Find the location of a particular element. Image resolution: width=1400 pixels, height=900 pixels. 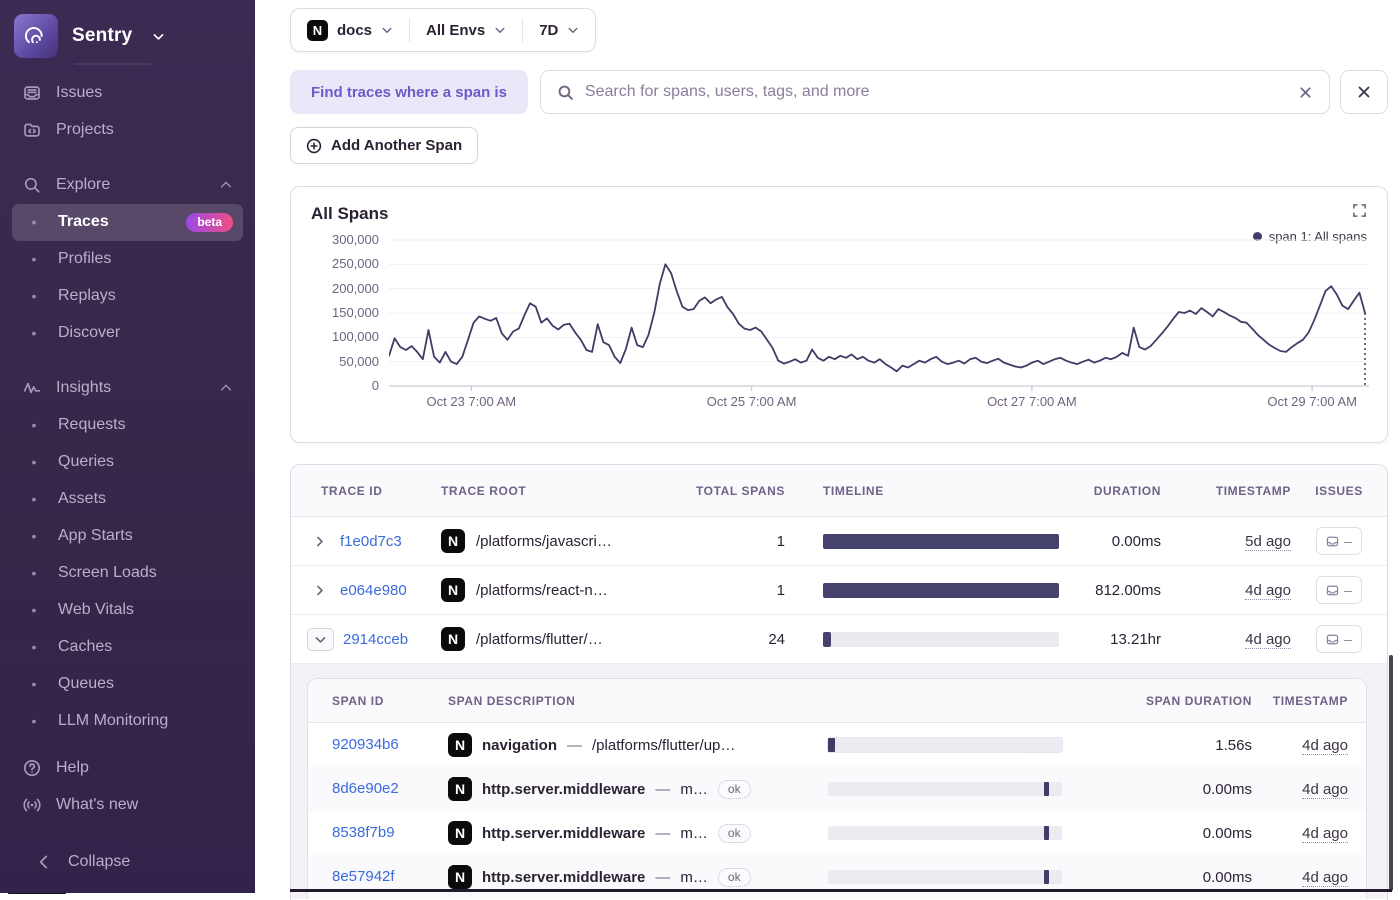

date-range-filter: 7D is located at coordinates (559, 30).